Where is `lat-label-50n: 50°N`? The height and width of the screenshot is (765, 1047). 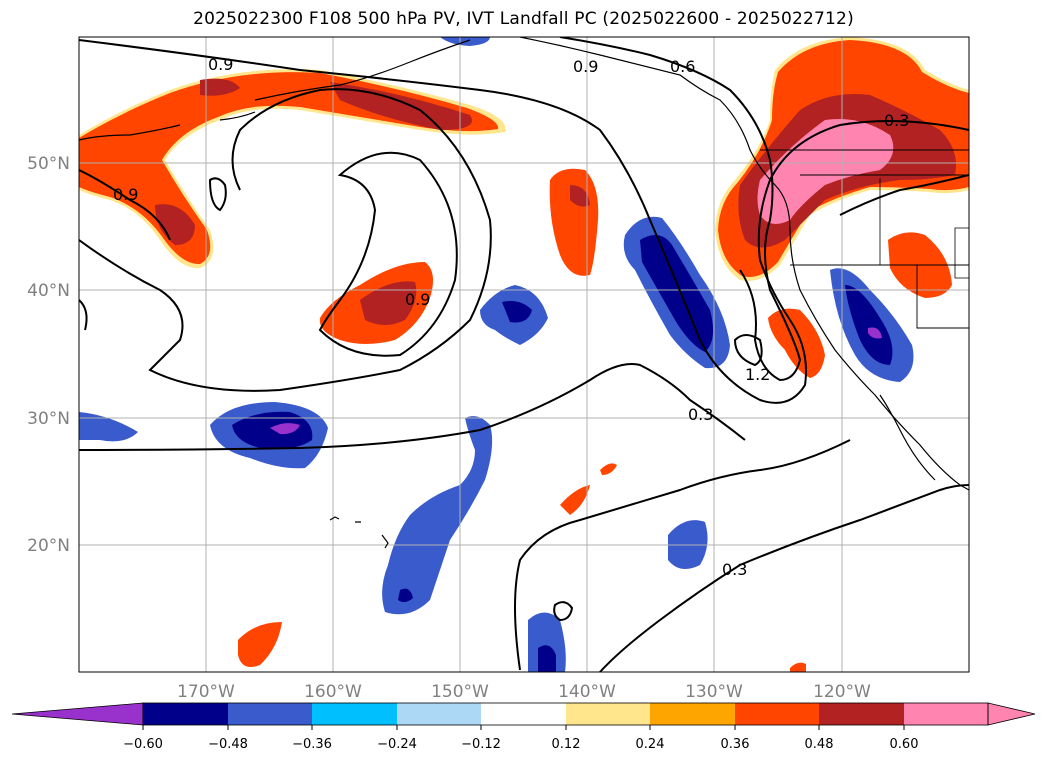
lat-label-50n: 50°N is located at coordinates (48, 164).